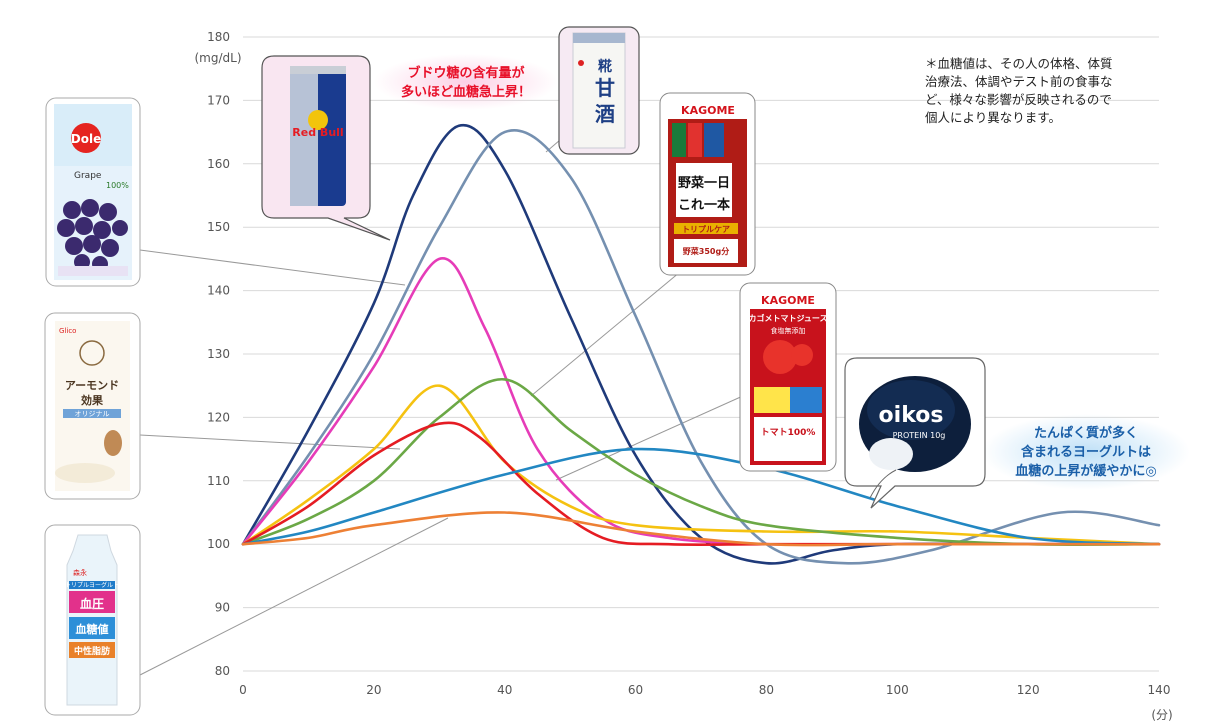 This screenshot has height=727, width=1205. What do you see at coordinates (704, 205) in the screenshot?
I see `svg-text: これ一本` at bounding box center [704, 205].